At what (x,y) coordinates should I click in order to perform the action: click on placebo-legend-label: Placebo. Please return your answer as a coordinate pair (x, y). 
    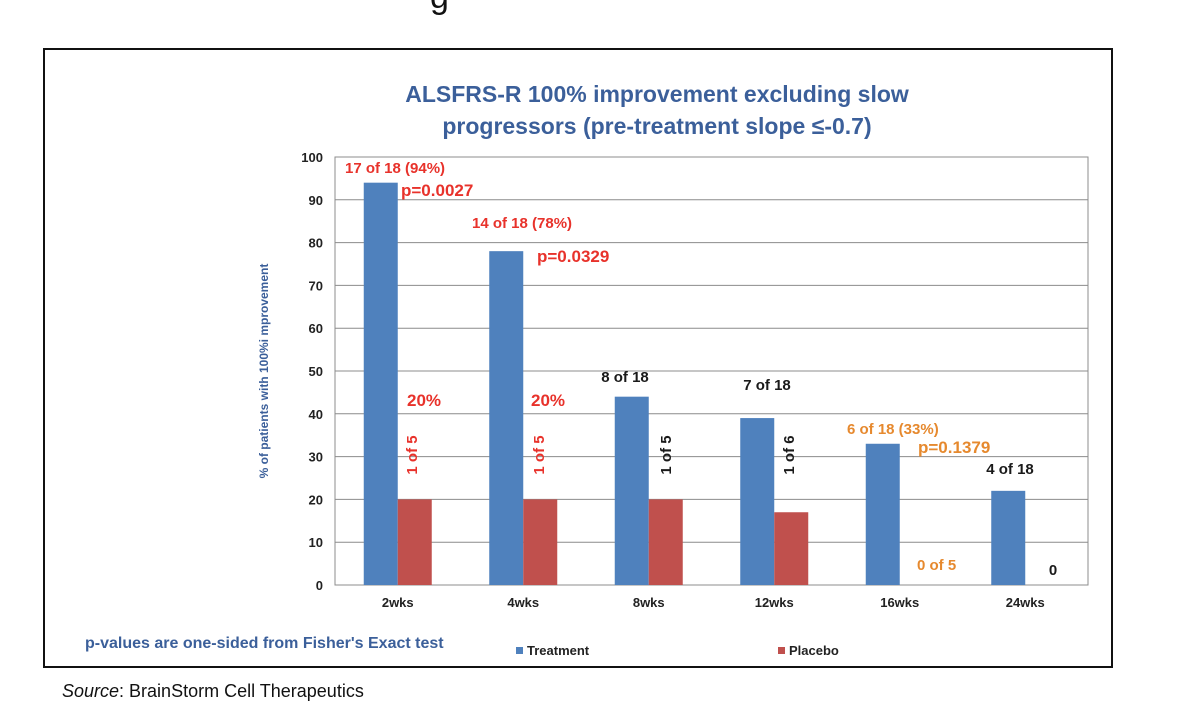
    Looking at the image, I should click on (814, 650).